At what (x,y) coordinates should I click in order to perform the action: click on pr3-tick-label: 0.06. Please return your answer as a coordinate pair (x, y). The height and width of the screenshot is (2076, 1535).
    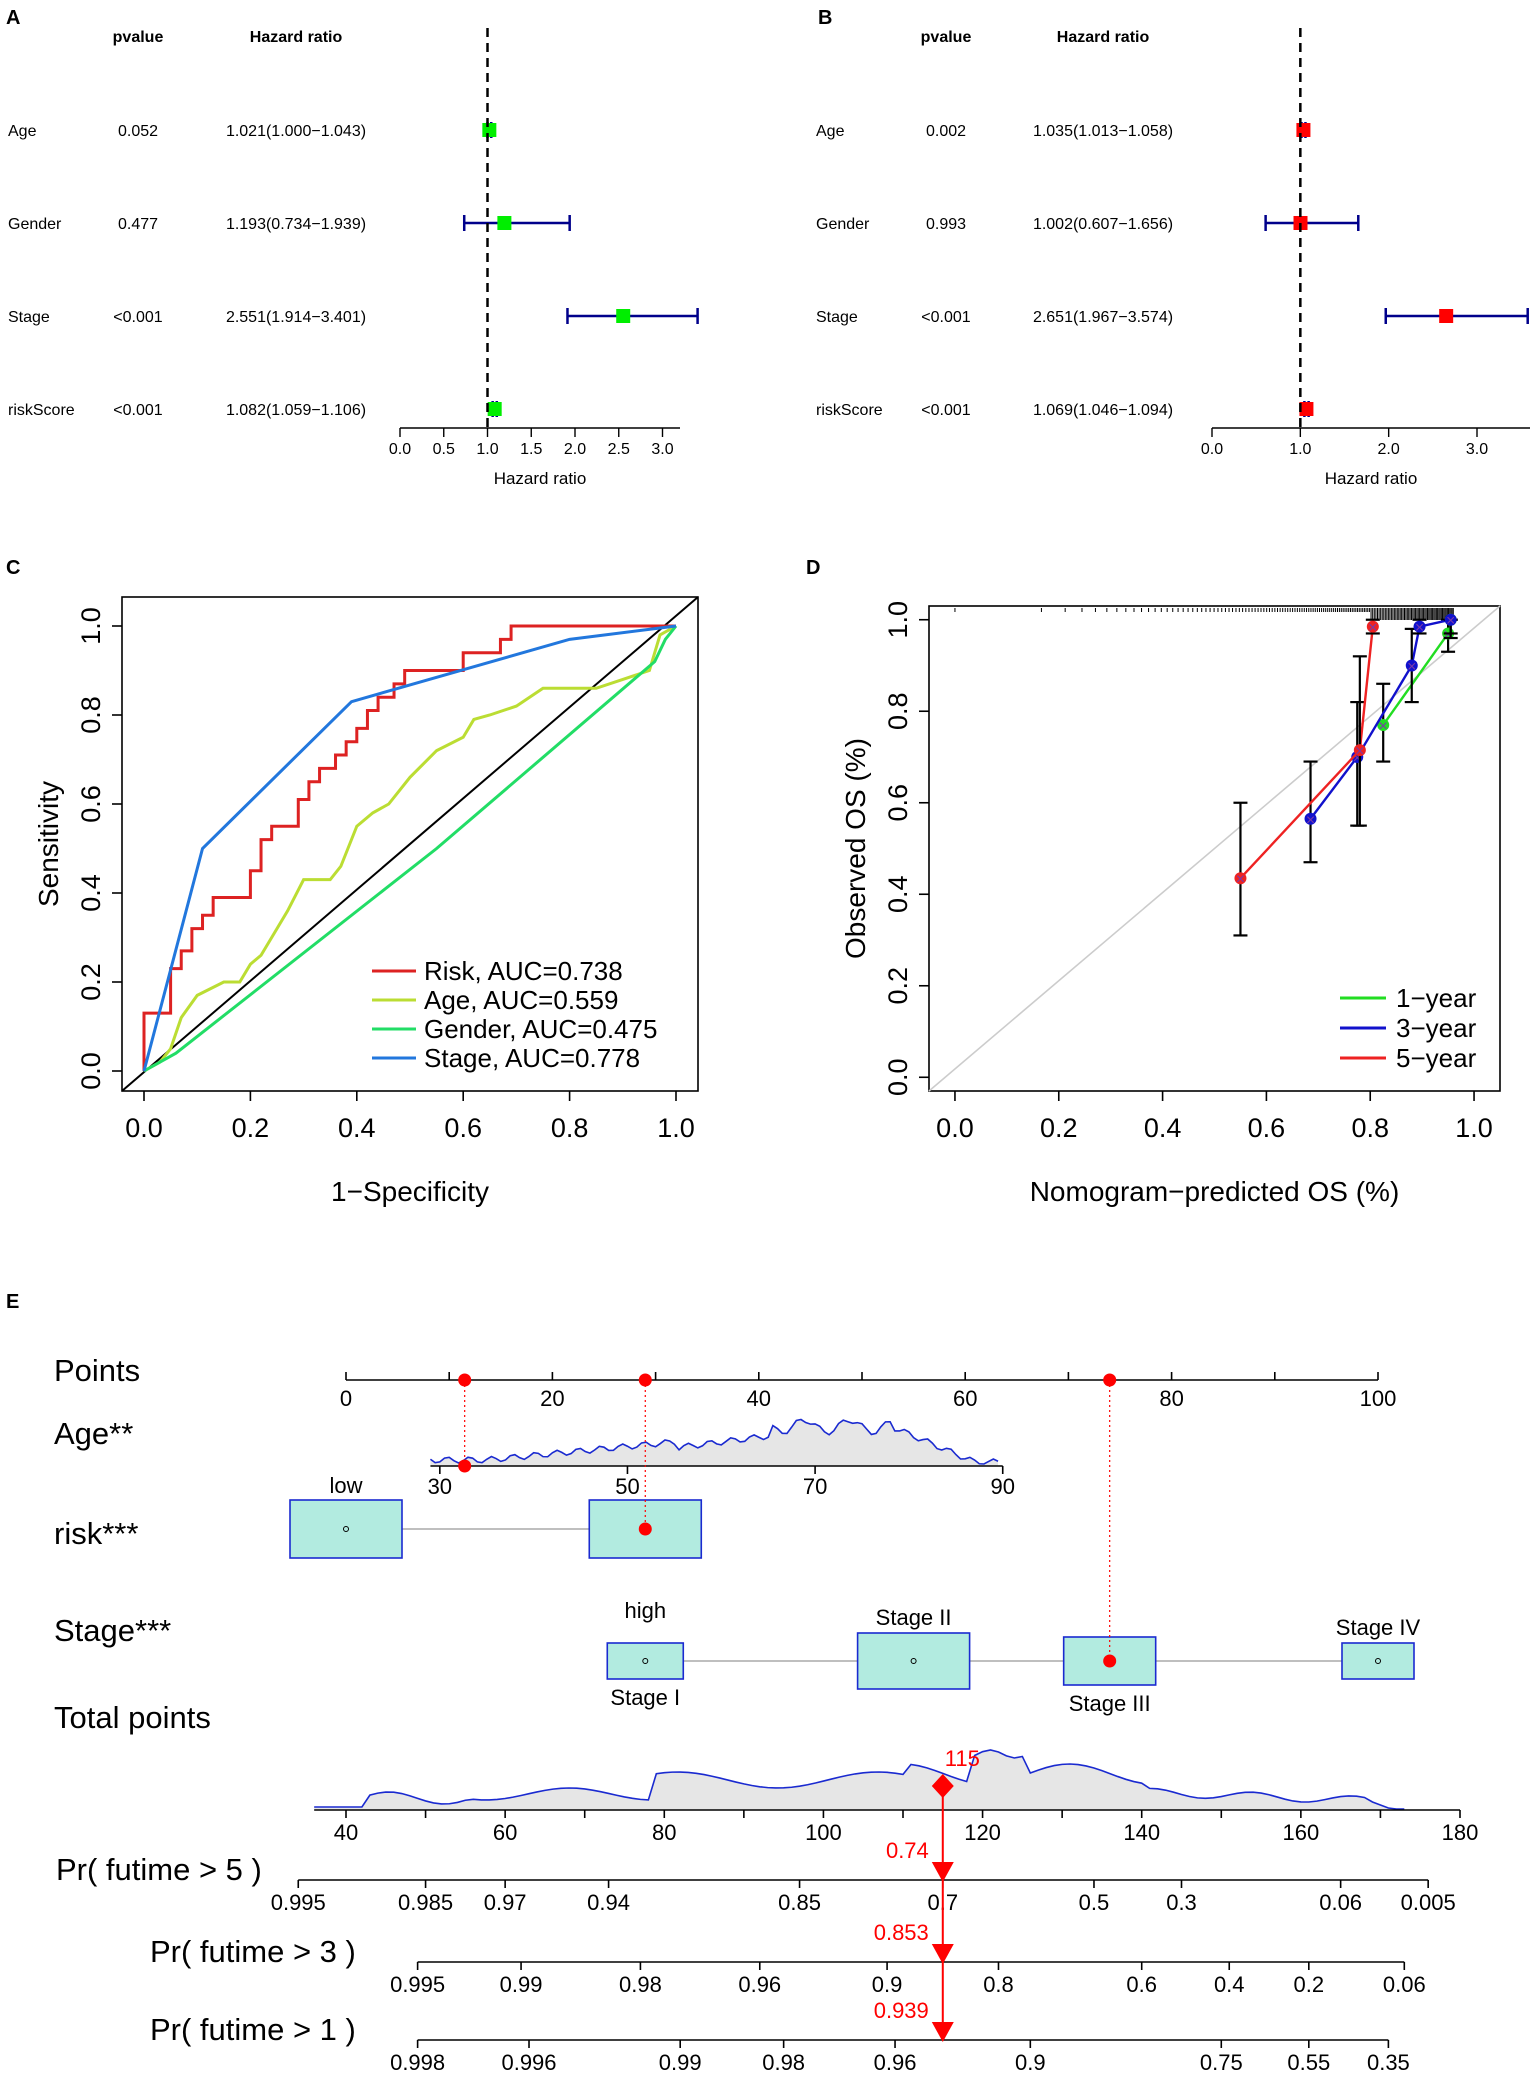
    Looking at the image, I should click on (1404, 1984).